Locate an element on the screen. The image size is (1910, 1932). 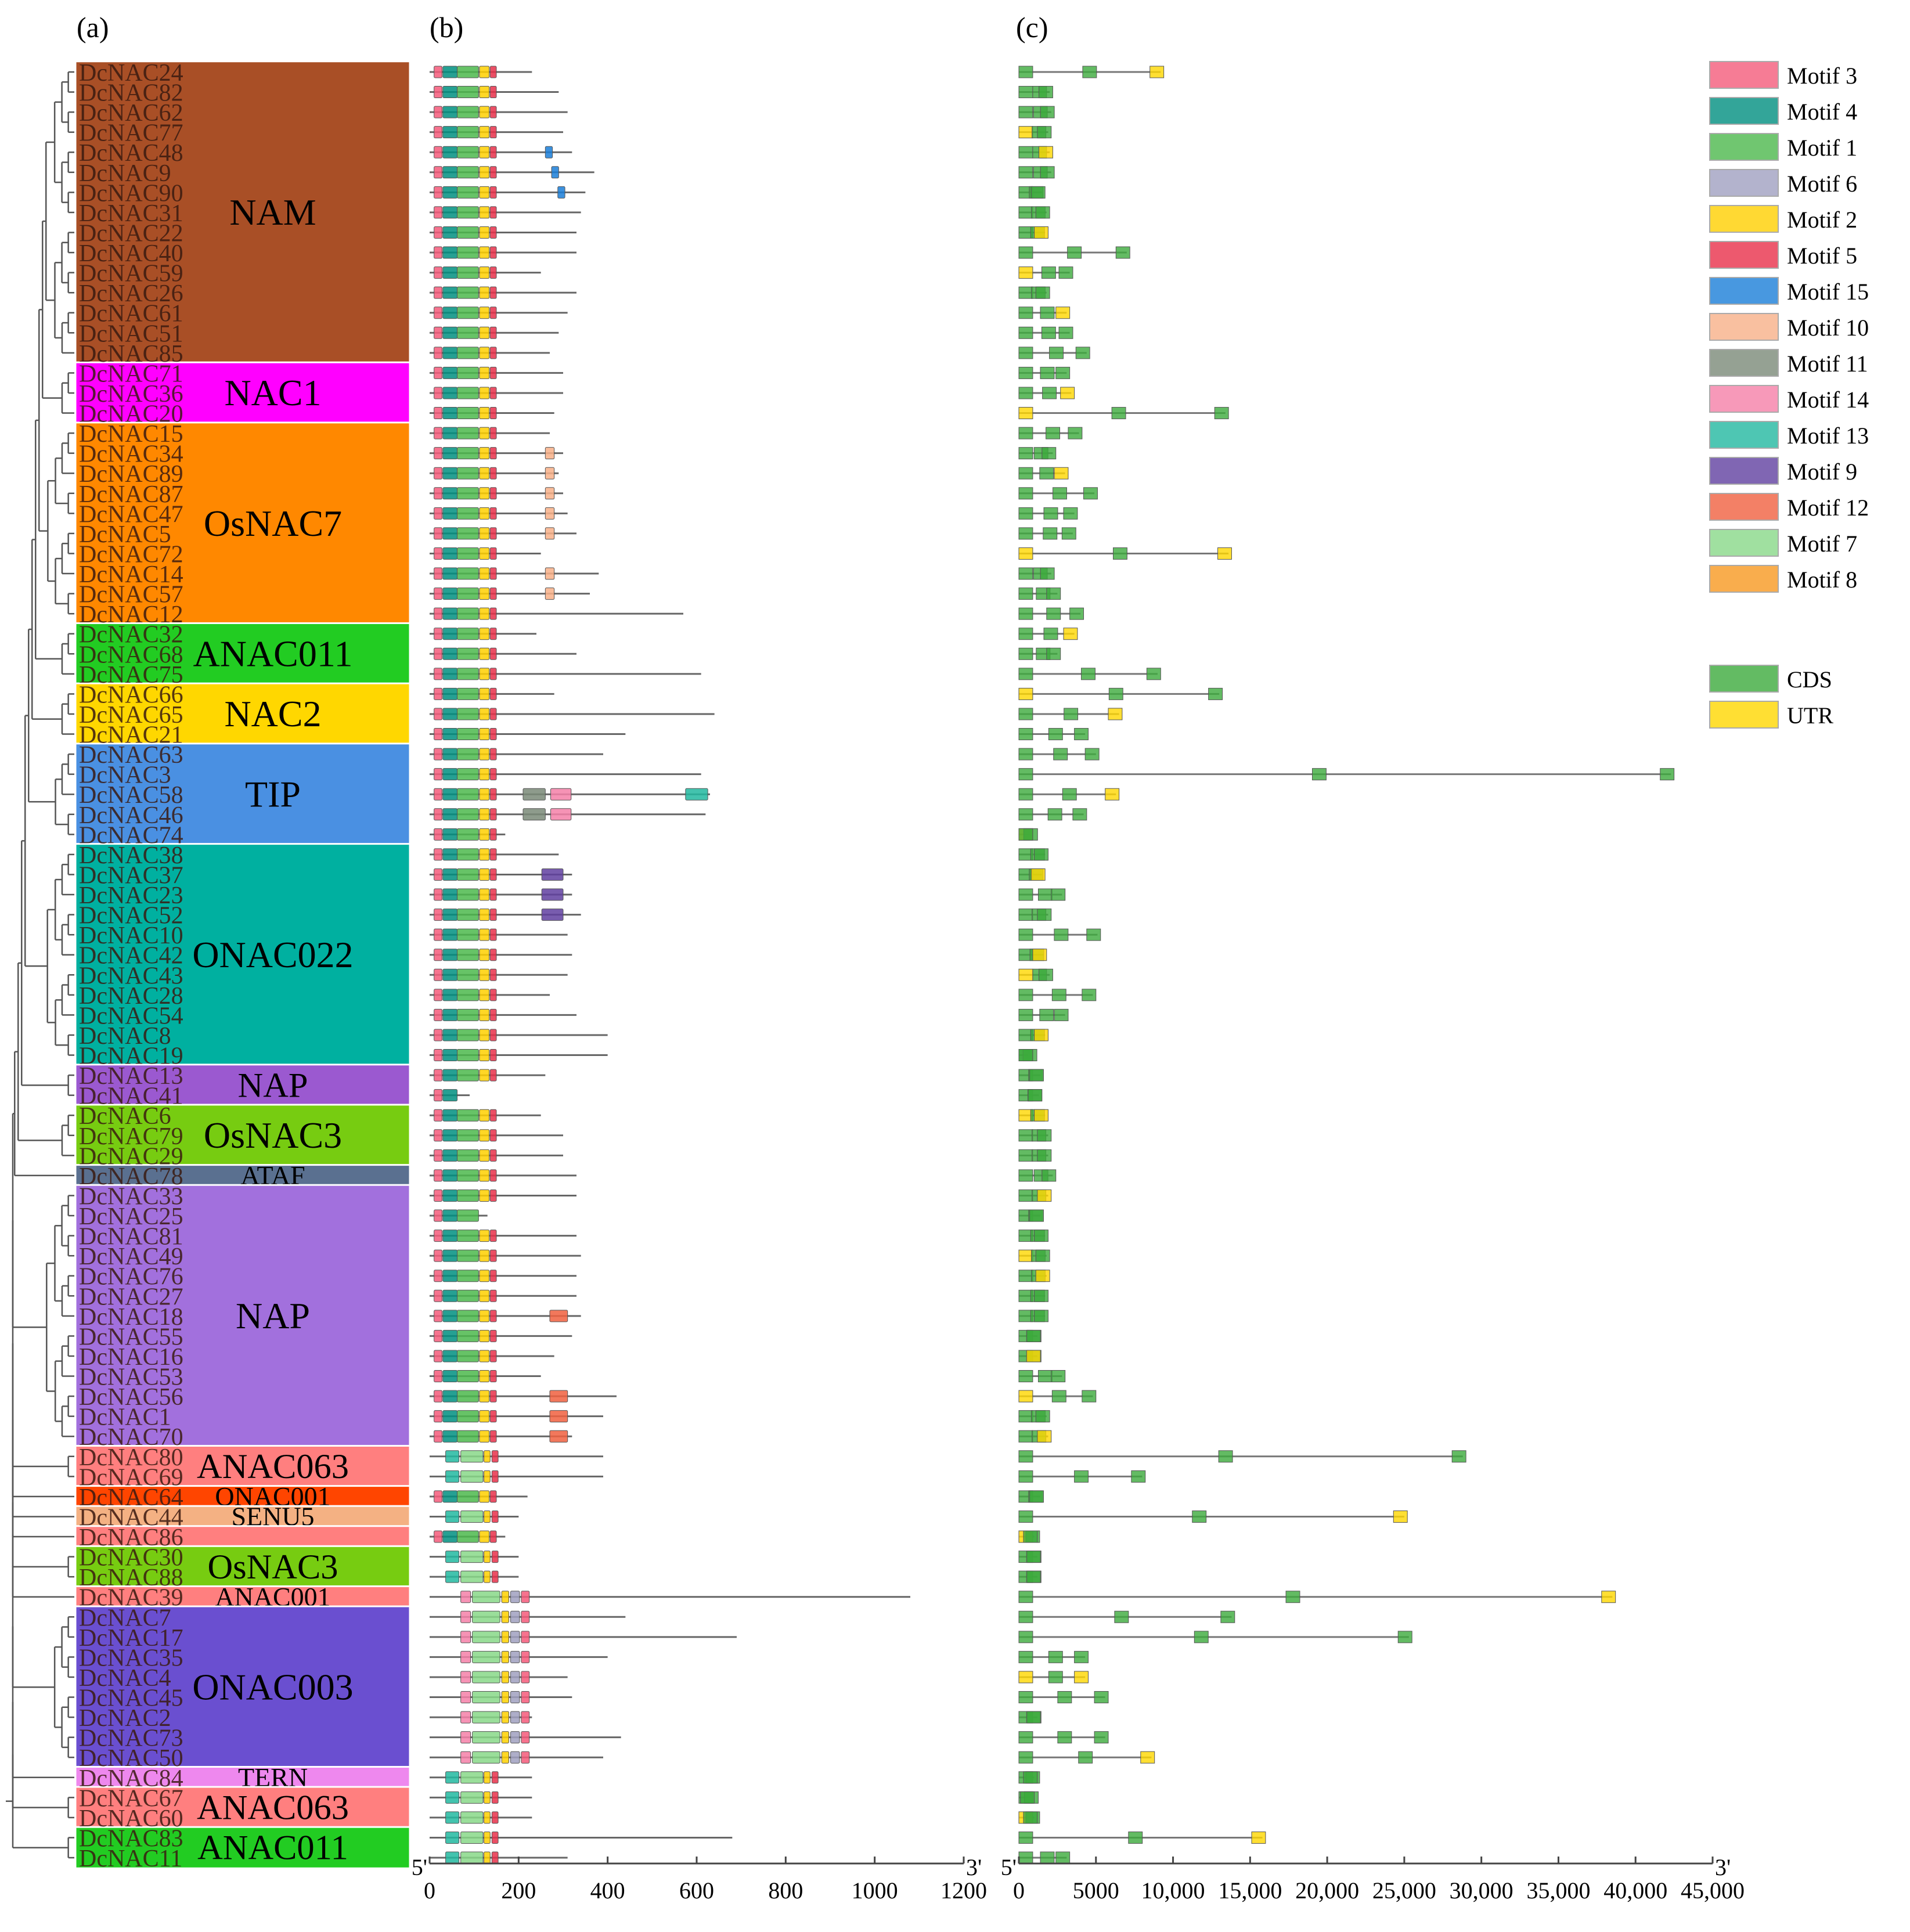
sequence-name: DcNAC48 is located at coordinates (131, 153).